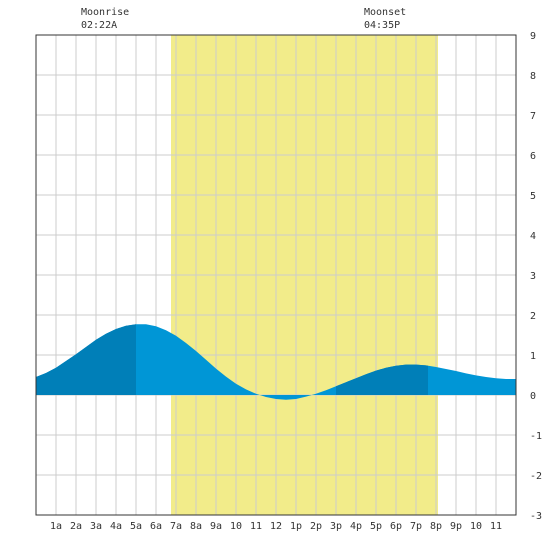 The image size is (550, 550). I want to click on x-tick-label: 2a, so click(76, 526).